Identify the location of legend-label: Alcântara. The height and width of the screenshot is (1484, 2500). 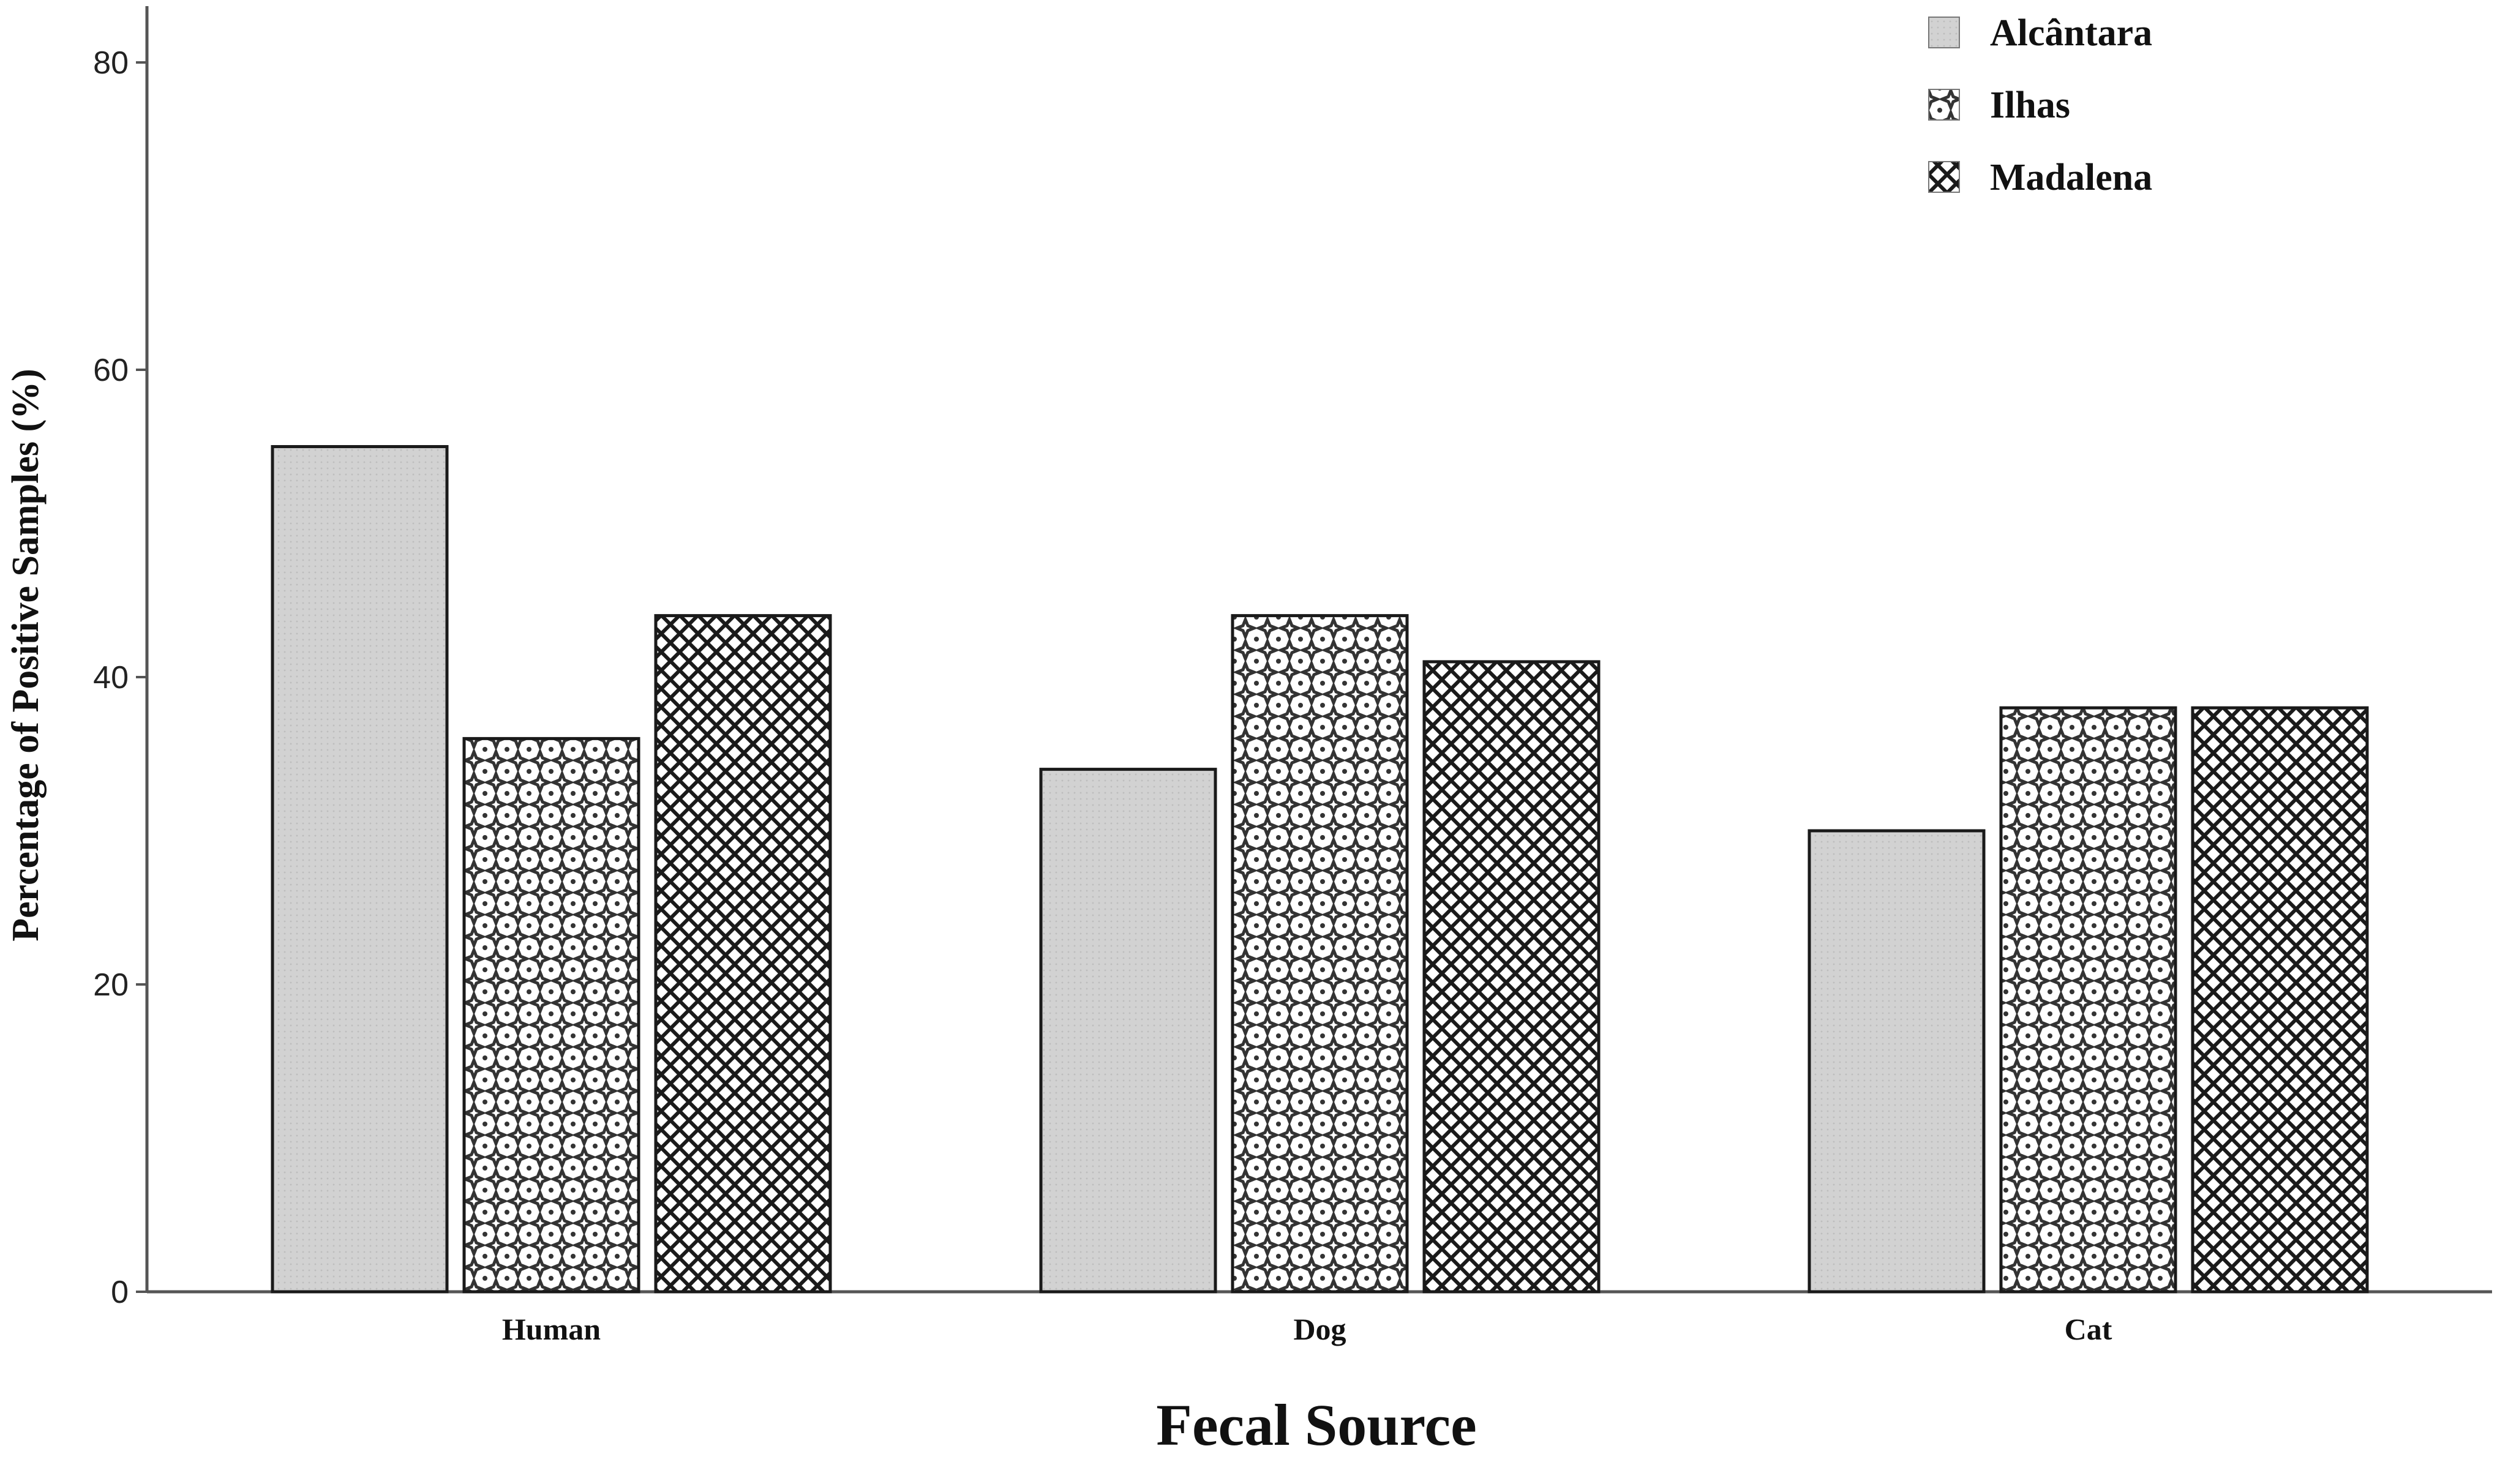
(2071, 33).